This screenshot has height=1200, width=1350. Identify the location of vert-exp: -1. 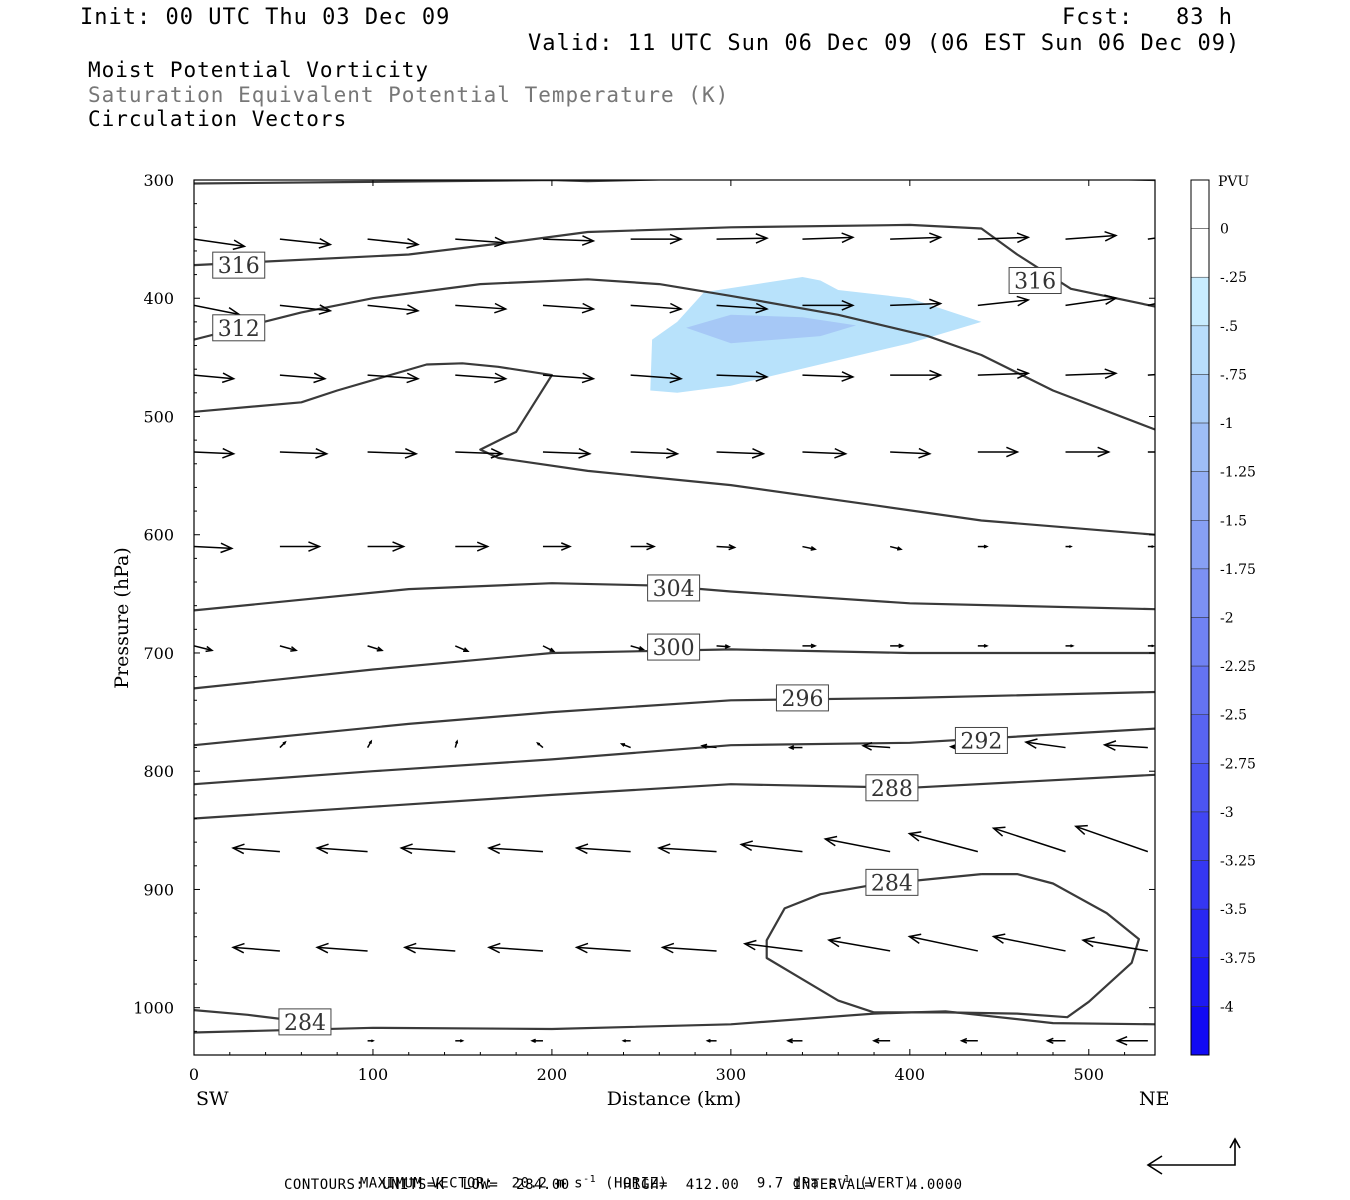
(844, 1179).